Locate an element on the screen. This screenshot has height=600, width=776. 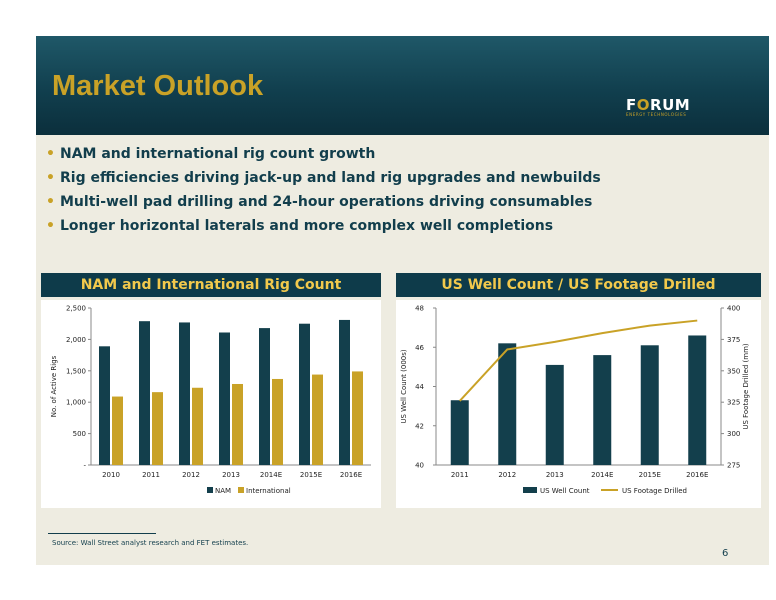
well-count-chart-title: US Well Count / US Footage Drilled is located at coordinates (578, 285).